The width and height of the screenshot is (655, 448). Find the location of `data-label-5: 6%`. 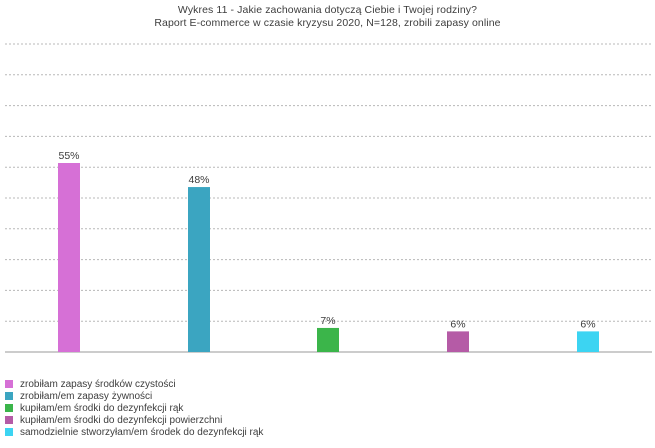

data-label-5: 6% is located at coordinates (587, 324).